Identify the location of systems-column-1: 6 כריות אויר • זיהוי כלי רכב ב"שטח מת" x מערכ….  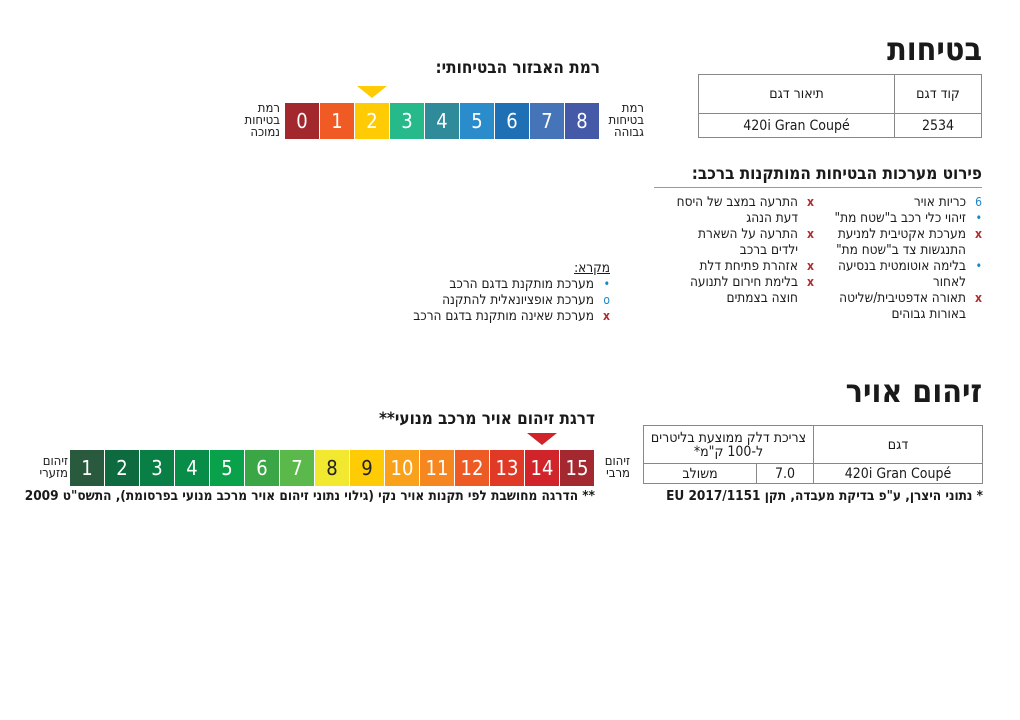
(907, 258).